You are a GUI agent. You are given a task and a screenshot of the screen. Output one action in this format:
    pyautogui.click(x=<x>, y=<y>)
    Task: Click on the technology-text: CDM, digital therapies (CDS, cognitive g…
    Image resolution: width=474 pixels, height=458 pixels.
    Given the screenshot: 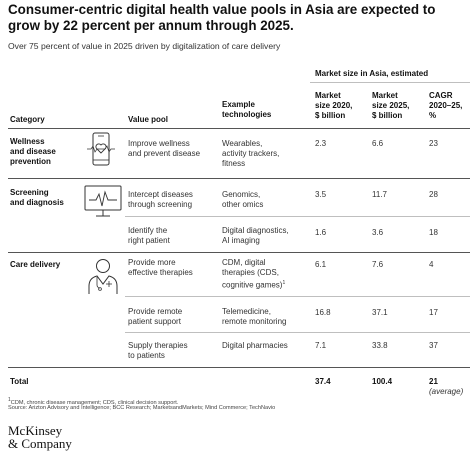 What is the action you would take?
    pyautogui.click(x=254, y=274)
    